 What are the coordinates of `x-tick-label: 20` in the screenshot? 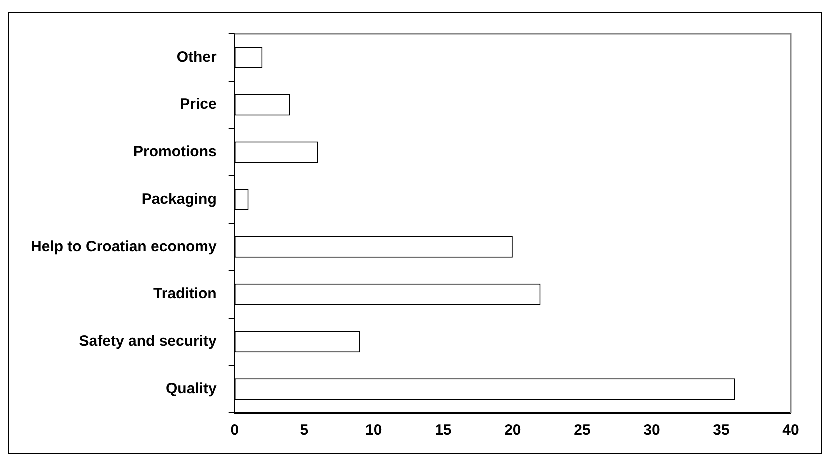 It's located at (513, 431).